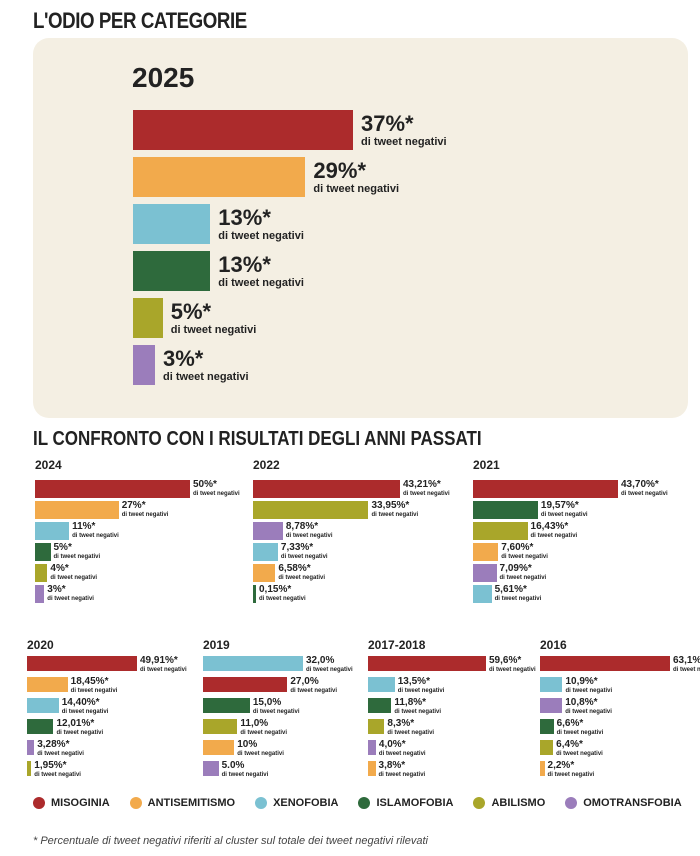 This screenshot has width=700, height=856. Describe the element at coordinates (191, 803) in the screenshot. I see `legend-label: ANTISEMITISMO` at that location.